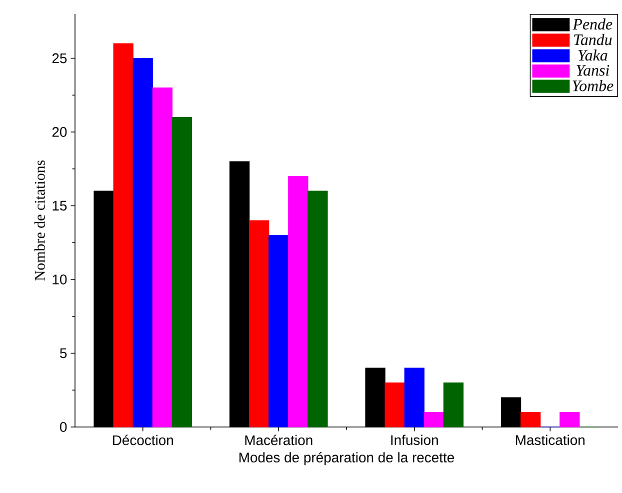  I want to click on legend-label: Yaka, so click(593, 55).